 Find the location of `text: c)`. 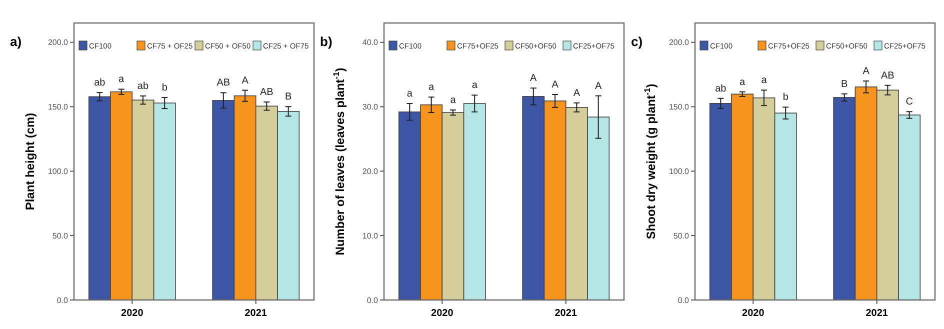

text: c) is located at coordinates (637, 41).